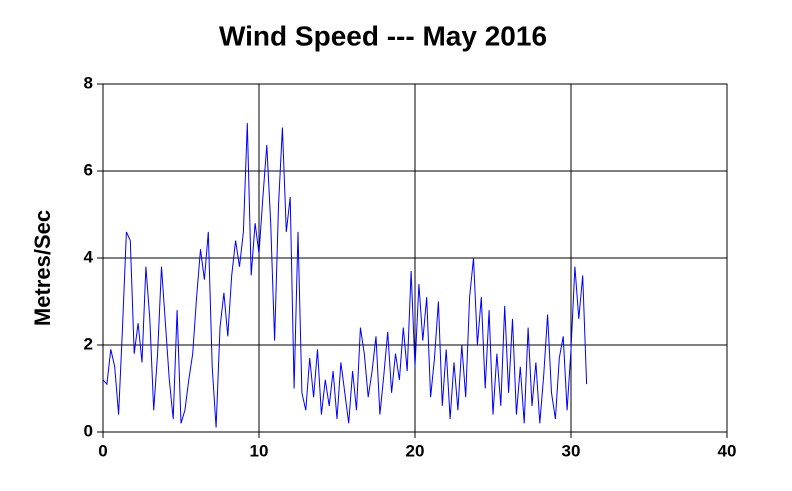 The height and width of the screenshot is (491, 792). I want to click on x-tick-label: 0, so click(102, 450).